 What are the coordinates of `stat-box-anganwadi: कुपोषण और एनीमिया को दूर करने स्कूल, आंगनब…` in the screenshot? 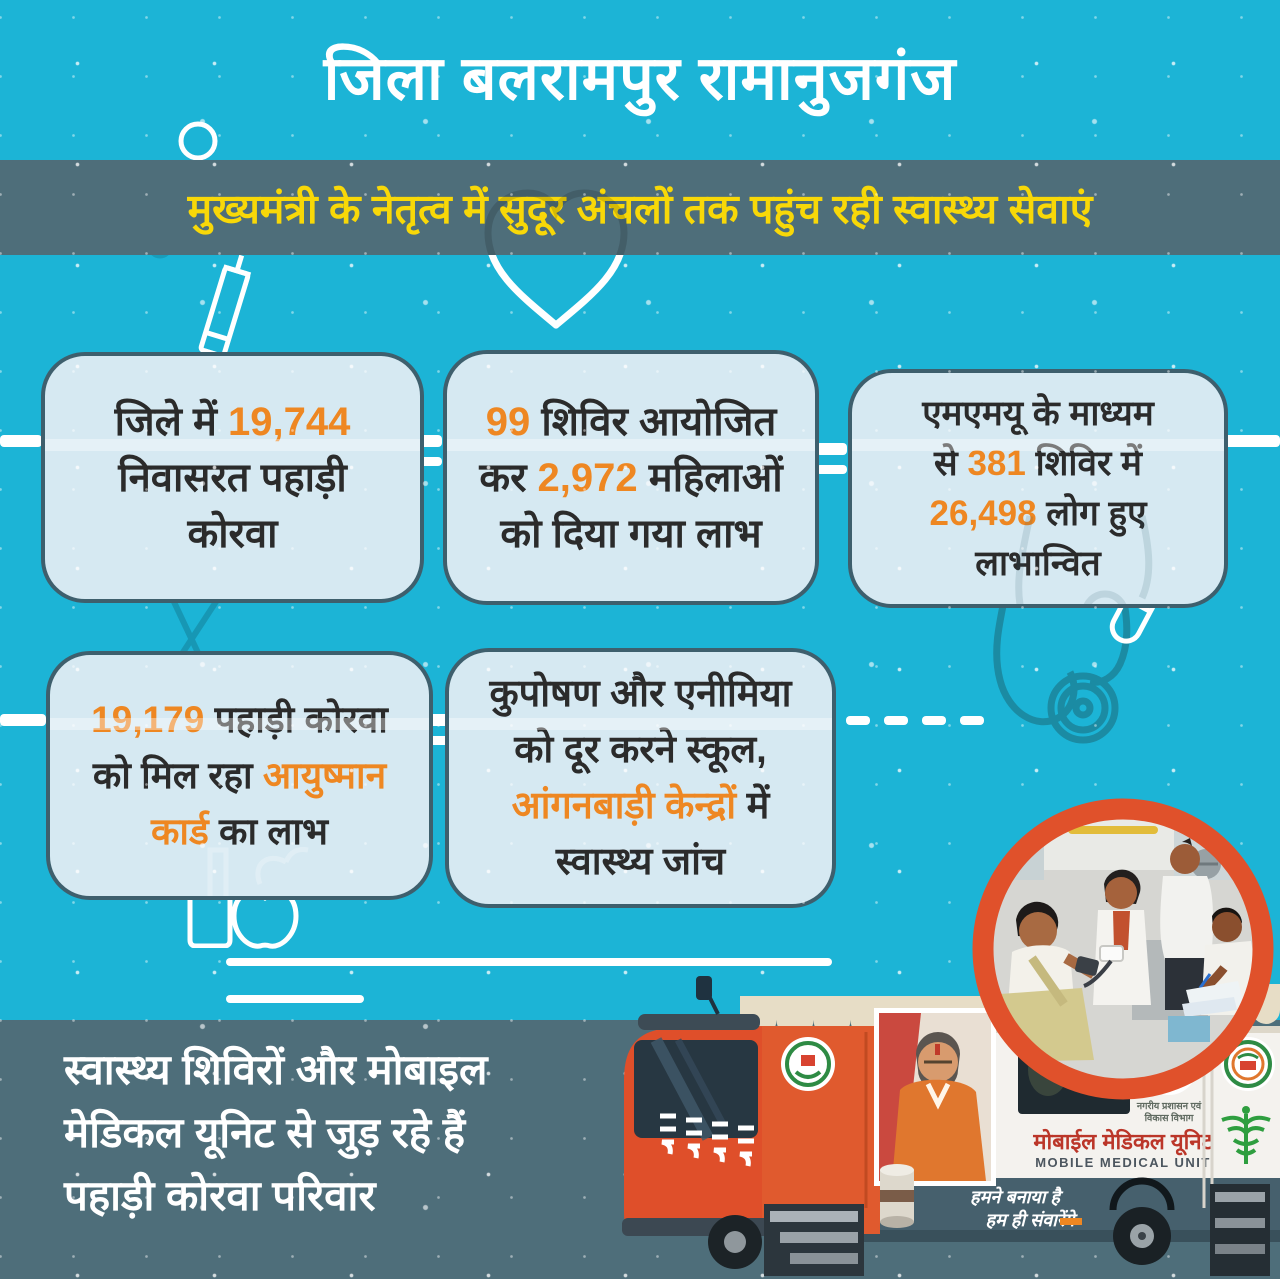 It's located at (640, 778).